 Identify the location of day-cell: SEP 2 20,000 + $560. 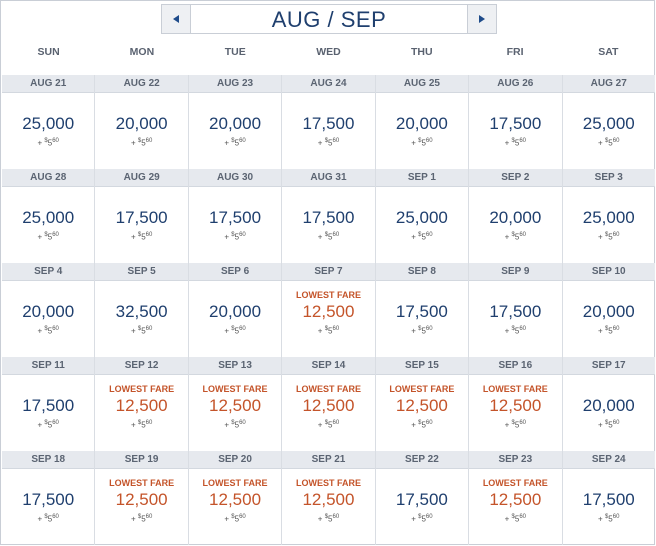
(516, 216).